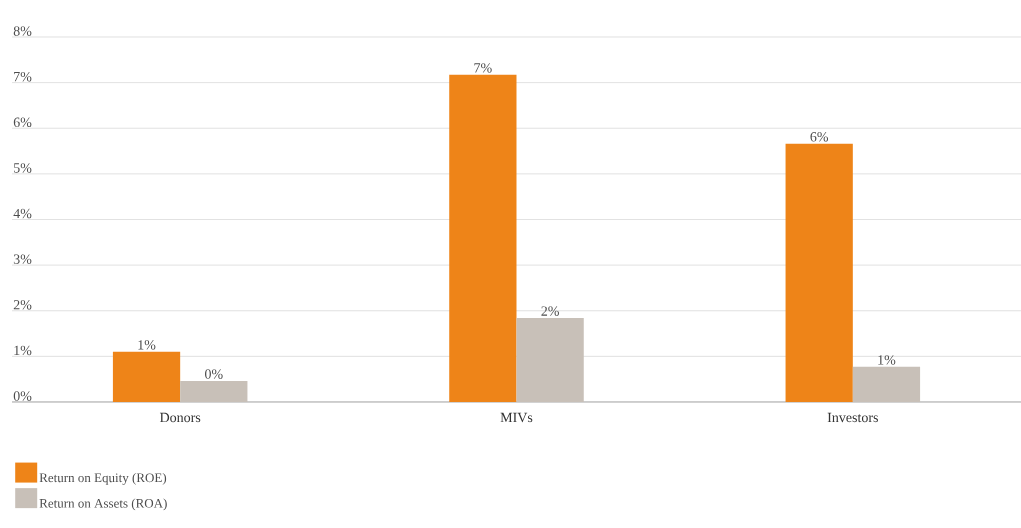 The height and width of the screenshot is (528, 1021). I want to click on legend-label: Return on Equity (ROE), so click(103, 479).